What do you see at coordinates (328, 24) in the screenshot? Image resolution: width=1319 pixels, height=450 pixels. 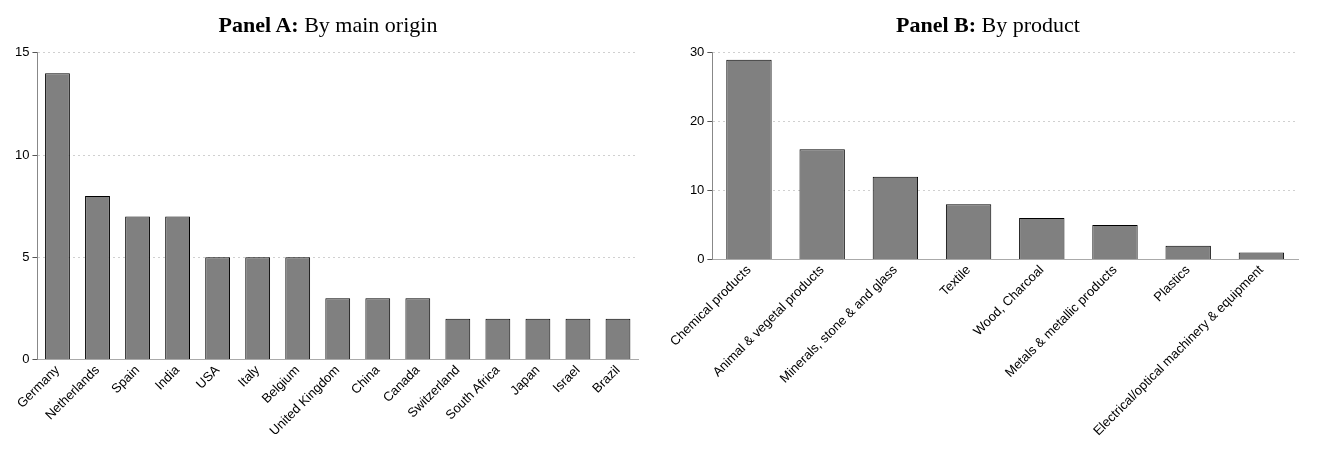 I see `chart-title: Panel A: By main origin` at bounding box center [328, 24].